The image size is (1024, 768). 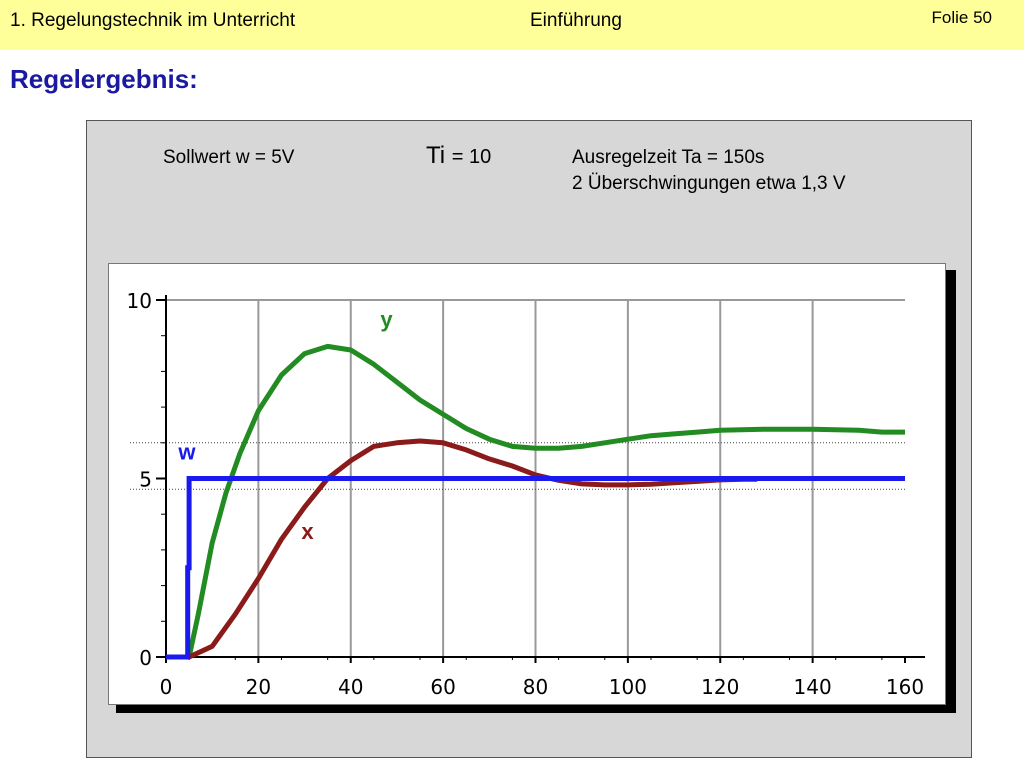 I want to click on y-tick-label-5: 5, so click(x=145, y=480).